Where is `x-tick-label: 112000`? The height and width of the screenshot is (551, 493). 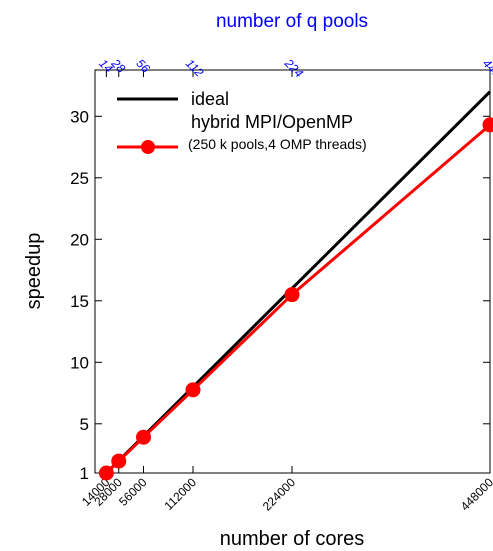
x-tick-label: 112000 is located at coordinates (181, 494).